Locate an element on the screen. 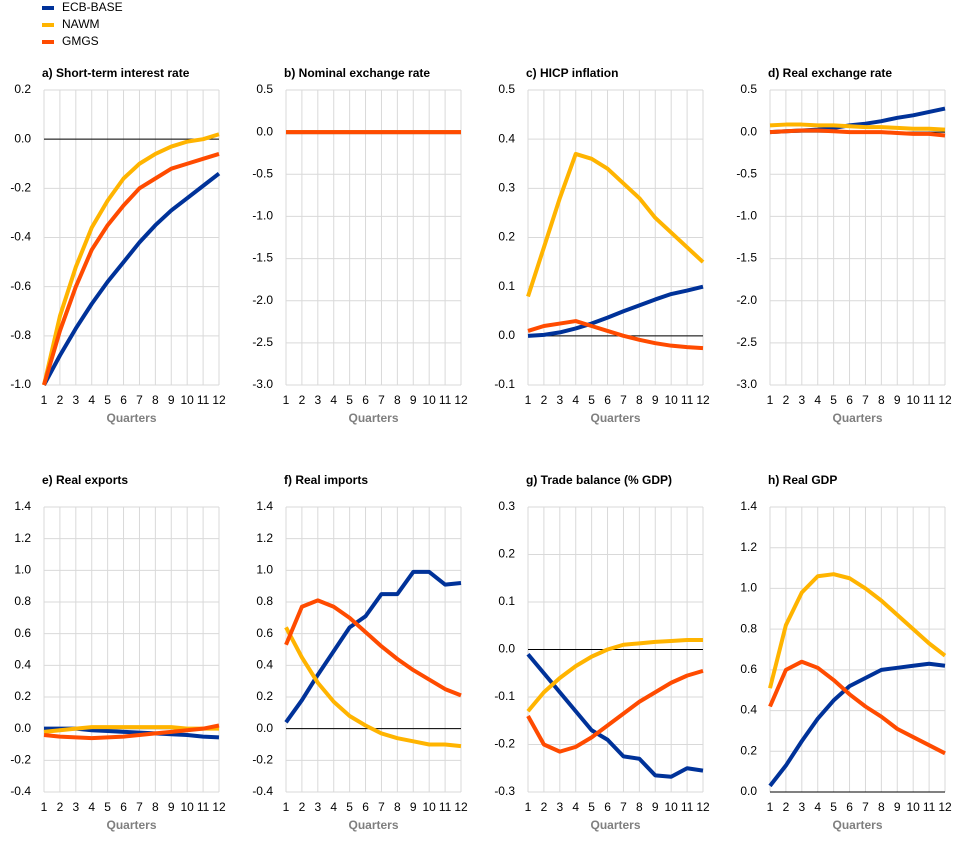  y-tick-label: 0.5 is located at coordinates (264, 89).